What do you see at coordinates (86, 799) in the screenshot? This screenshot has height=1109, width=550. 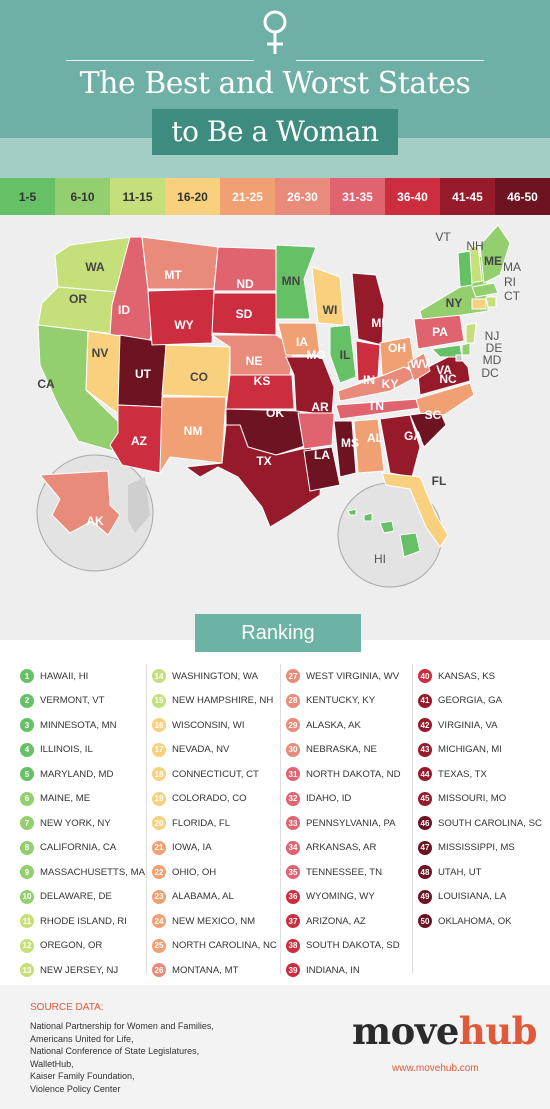 I see `ranking-item: 6 MAINE, ME` at bounding box center [86, 799].